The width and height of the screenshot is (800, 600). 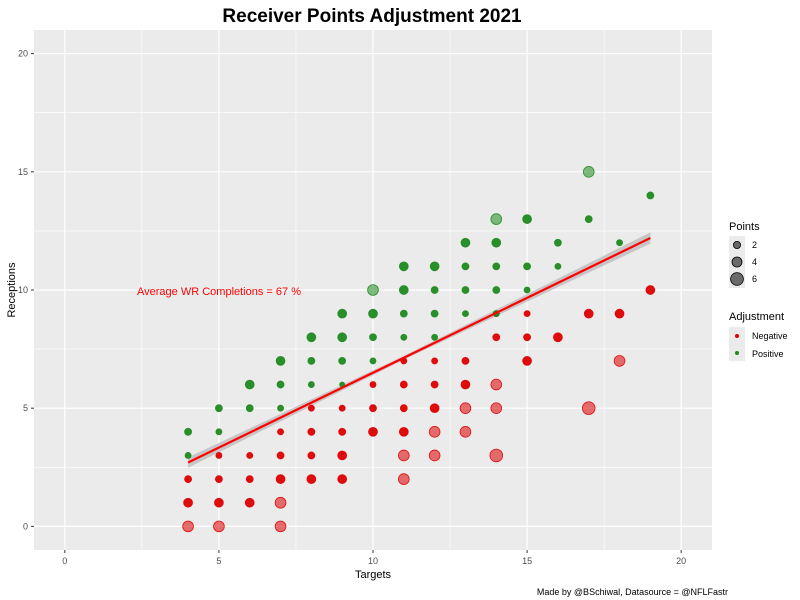 What do you see at coordinates (23, 54) in the screenshot?
I see `y-tick-label: 20` at bounding box center [23, 54].